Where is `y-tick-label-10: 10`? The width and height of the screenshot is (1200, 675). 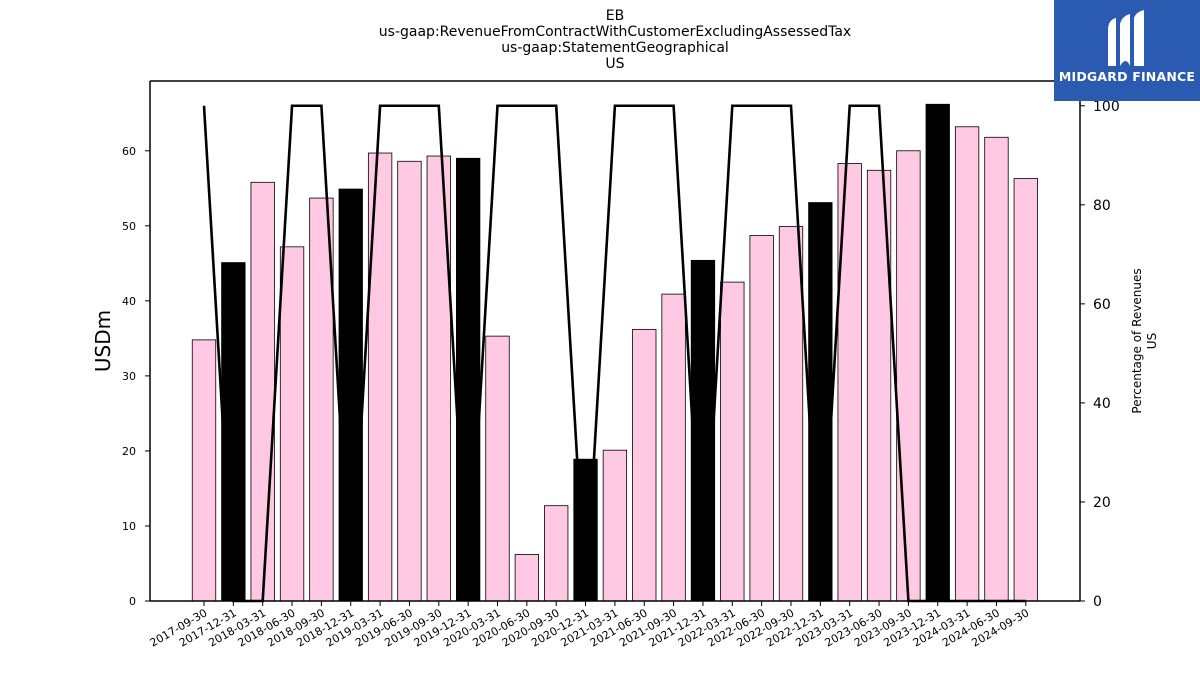
y-tick-label-10: 10 is located at coordinates (129, 526).